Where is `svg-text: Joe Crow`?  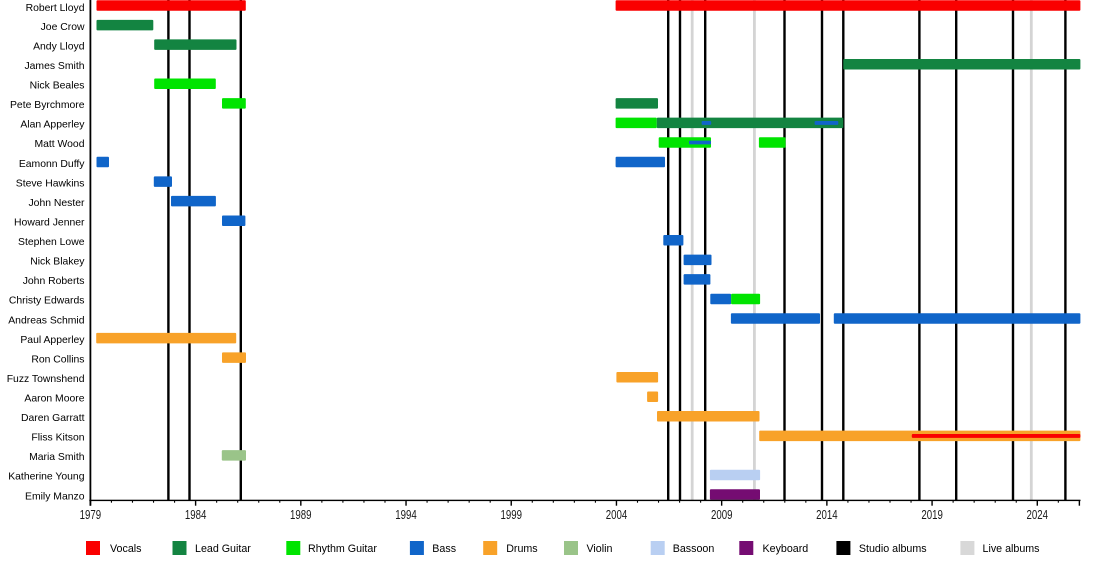 svg-text: Joe Crow is located at coordinates (63, 27).